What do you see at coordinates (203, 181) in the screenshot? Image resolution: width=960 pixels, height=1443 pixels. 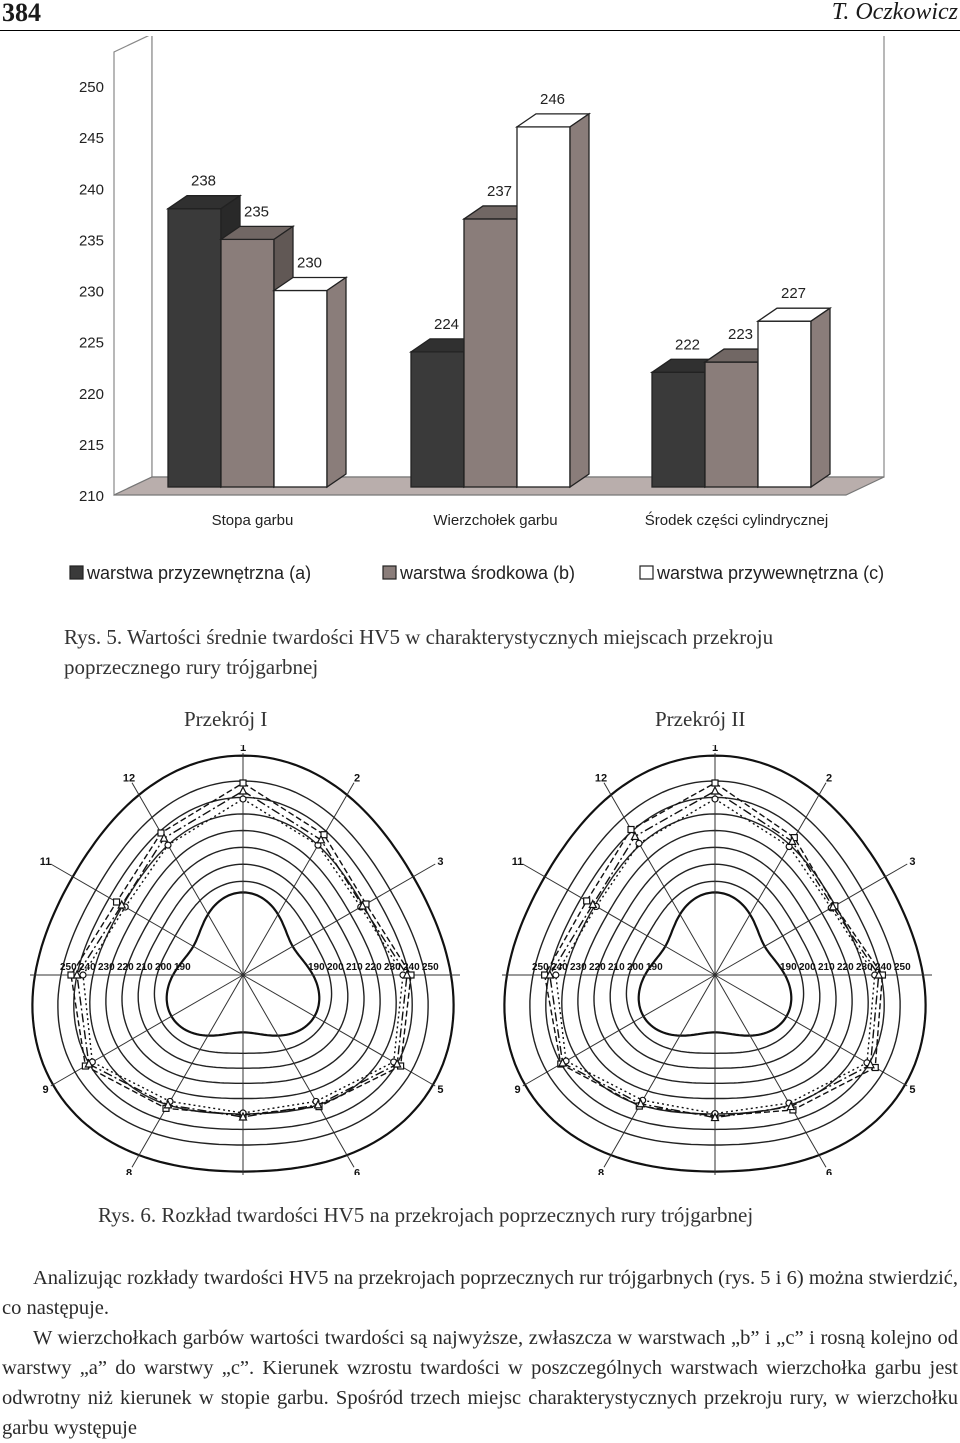 I see `data-label: 238` at bounding box center [203, 181].